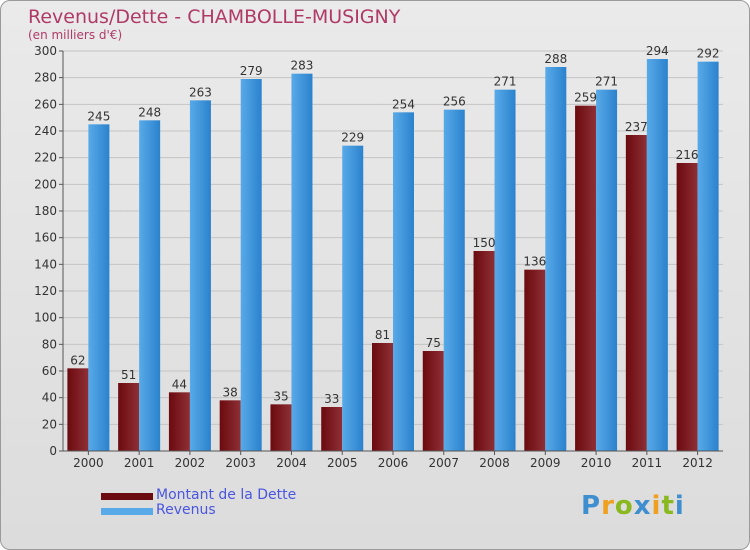 This screenshot has width=750, height=550. I want to click on x-tick-label: 2008, so click(494, 463).